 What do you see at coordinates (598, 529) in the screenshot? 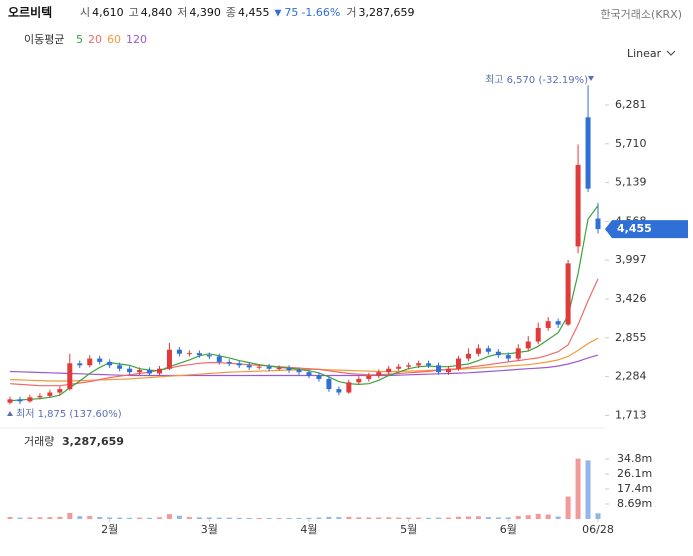
I see `x-tick-label: 06/28` at bounding box center [598, 529].